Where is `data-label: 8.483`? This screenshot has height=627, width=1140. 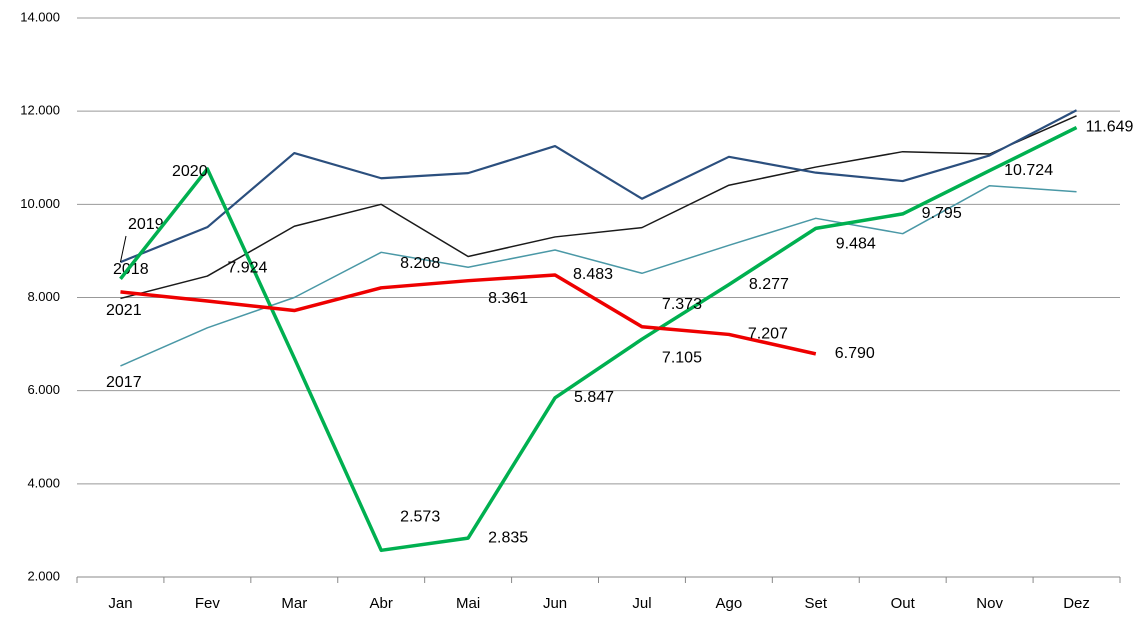 data-label: 8.483 is located at coordinates (593, 274).